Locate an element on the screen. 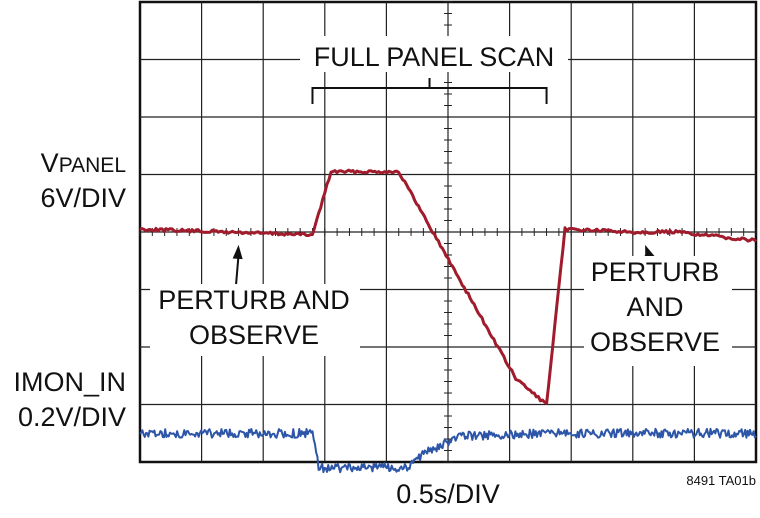 This screenshot has height=518, width=760. imon-scale-label: 0.2V/DIV is located at coordinates (72, 417).